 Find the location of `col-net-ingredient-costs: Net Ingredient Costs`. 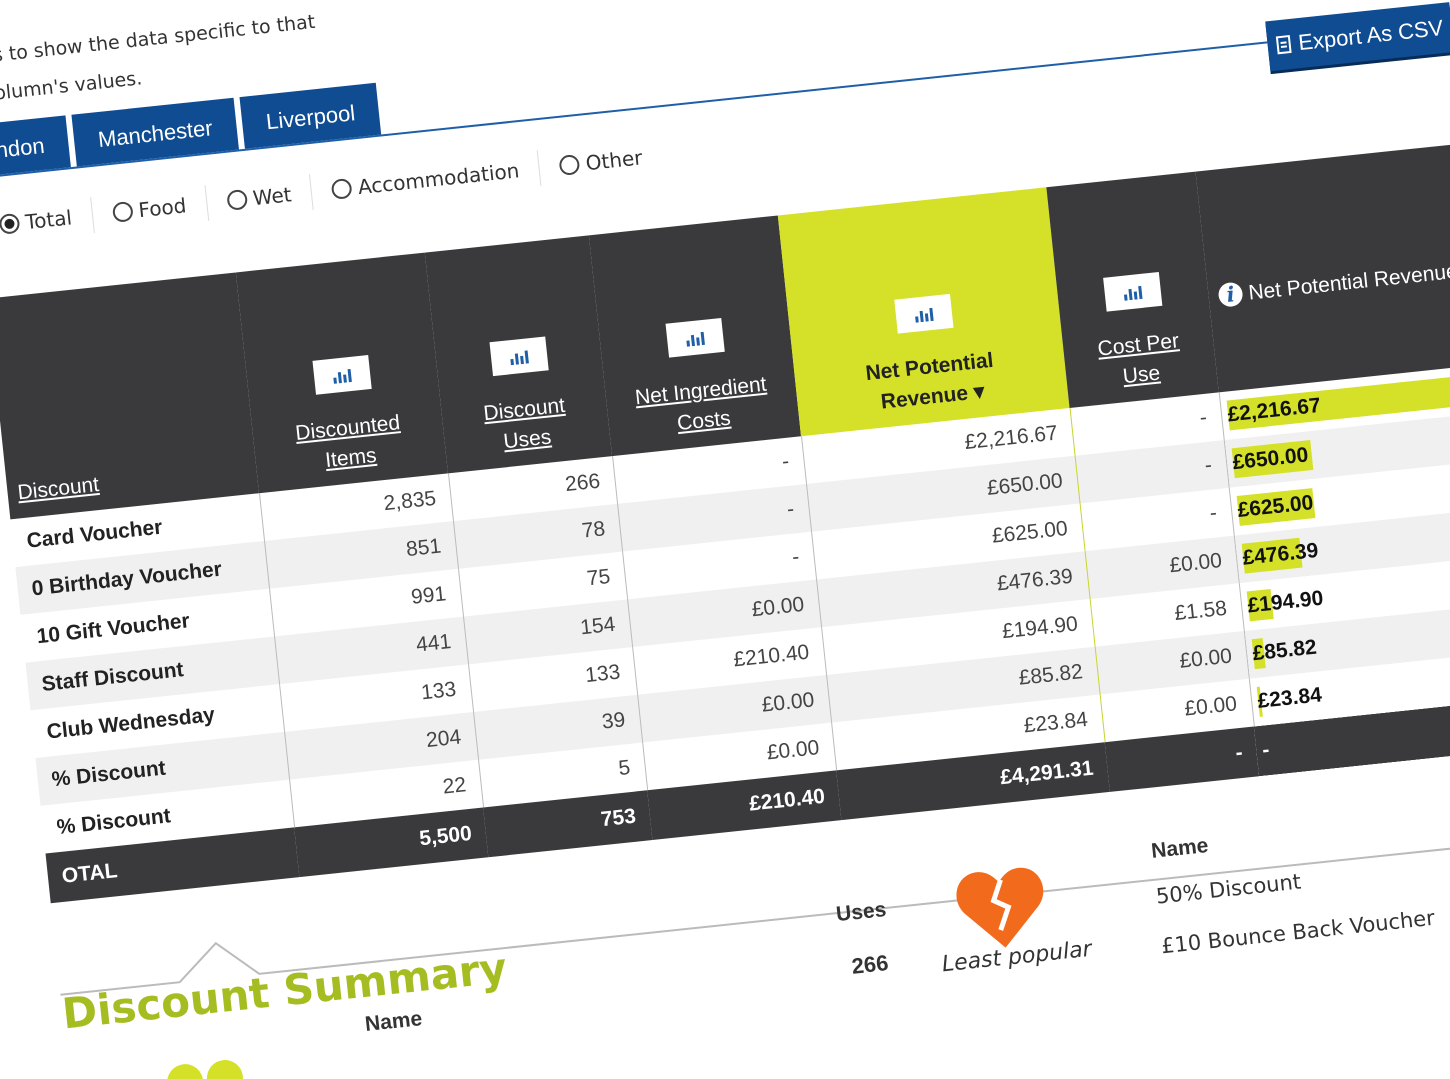

col-net-ingredient-costs: Net Ingredient Costs is located at coordinates (695, 336).